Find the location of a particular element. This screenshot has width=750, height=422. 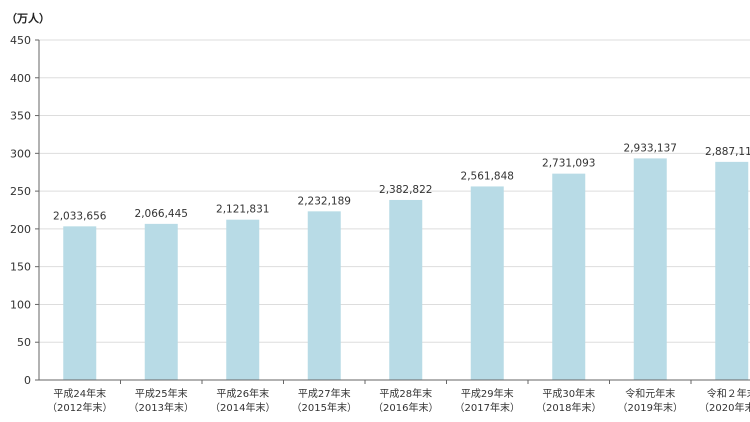

data-label: 2,033,656 is located at coordinates (80, 216).